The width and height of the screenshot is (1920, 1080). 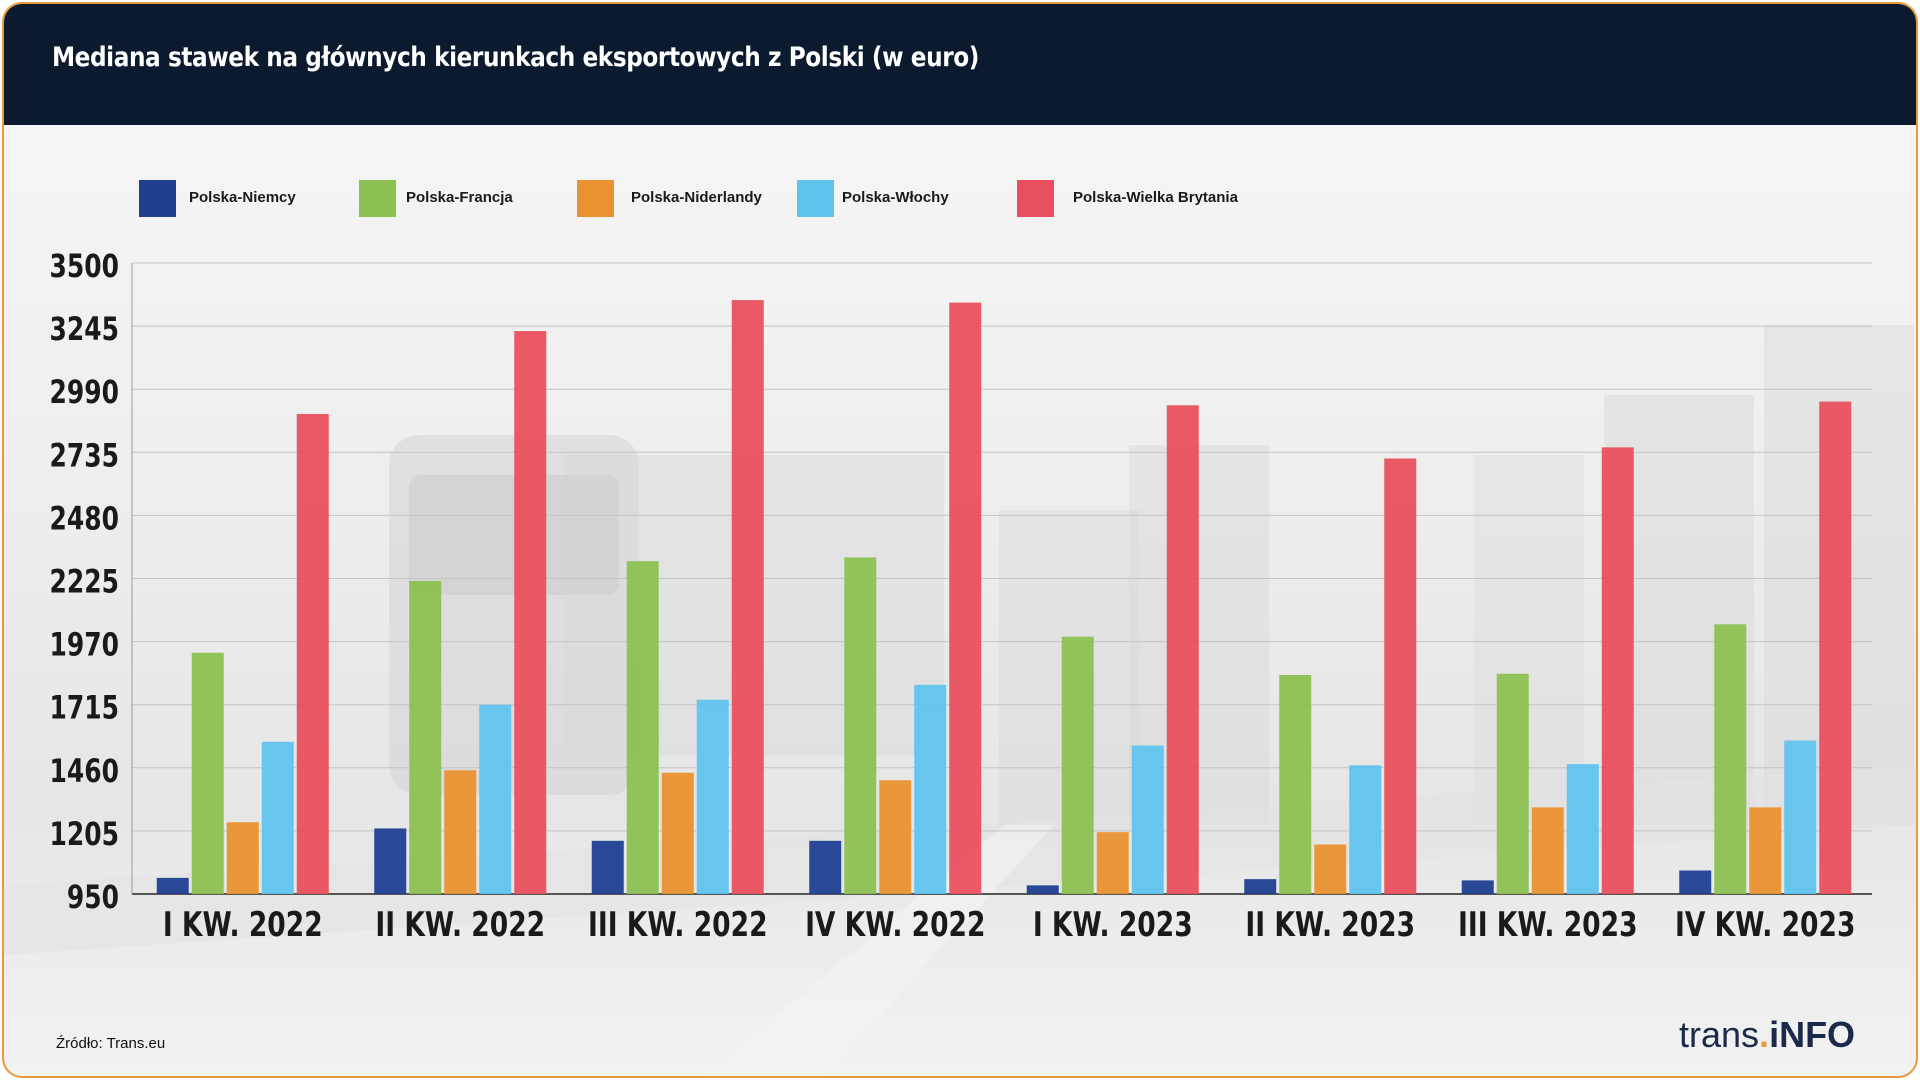 What do you see at coordinates (243, 925) in the screenshot?
I see `x-tick-label: I KW. 2022` at bounding box center [243, 925].